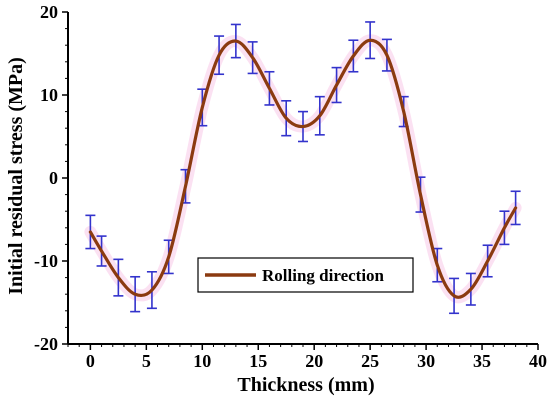  Describe the element at coordinates (370, 361) in the screenshot. I see `x-tick-label: 25` at that location.